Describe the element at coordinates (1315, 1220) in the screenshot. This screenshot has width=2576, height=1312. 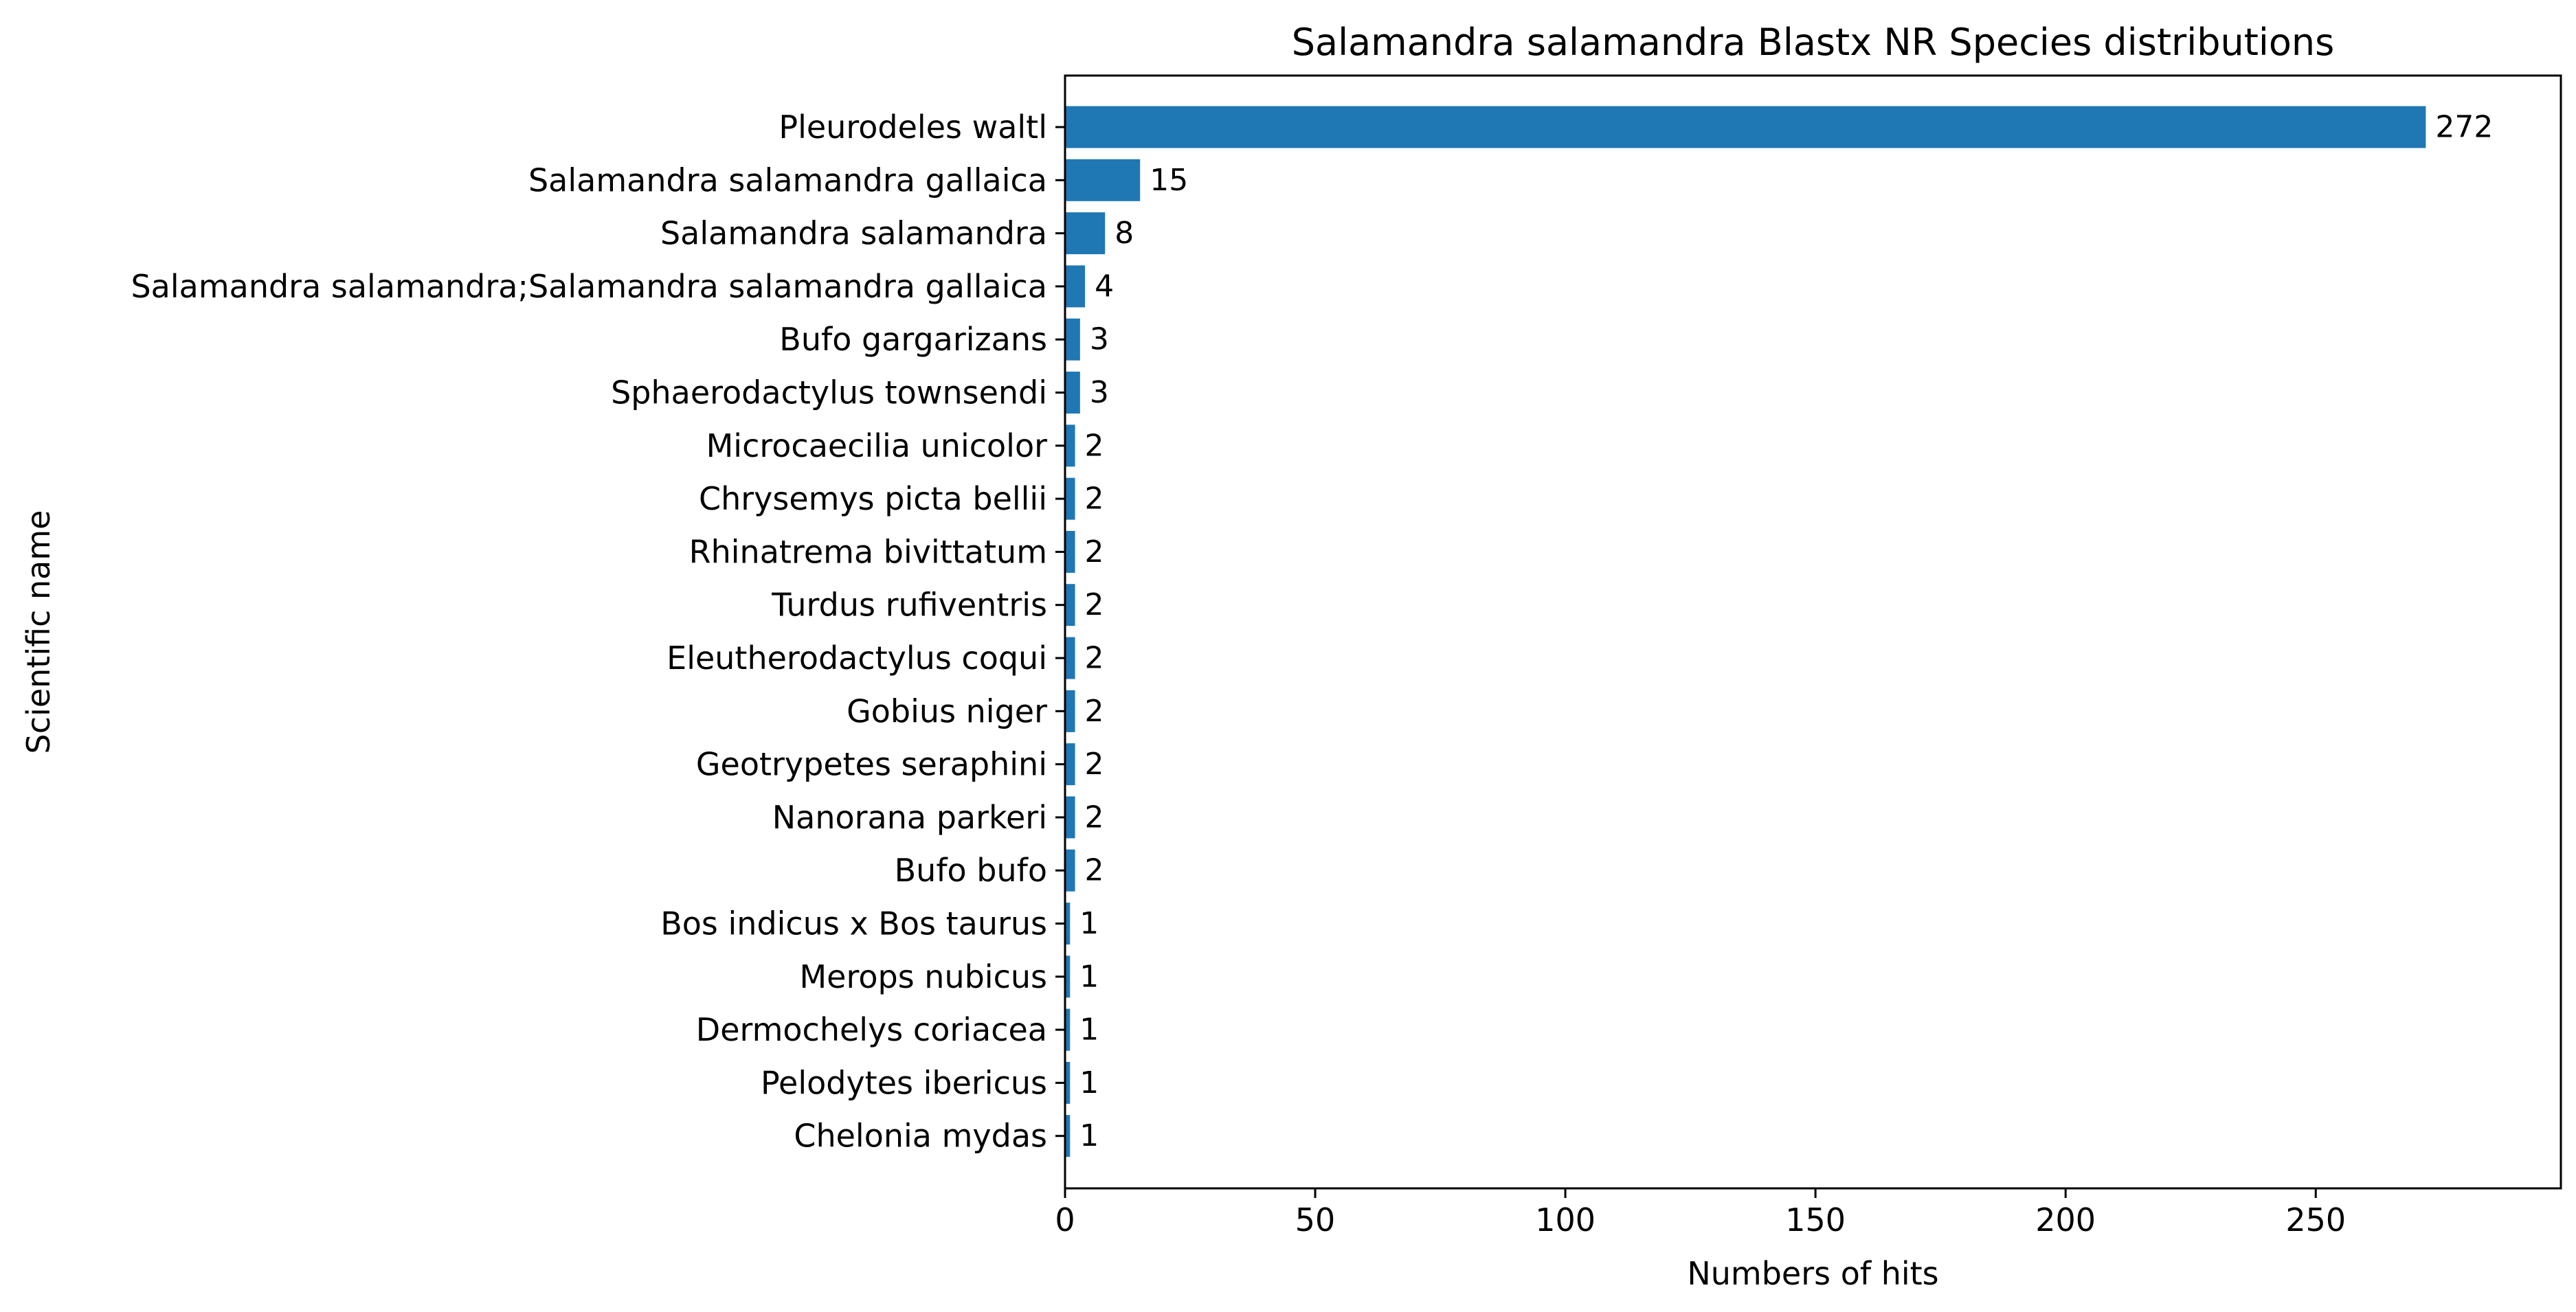
I see `x-tick-label: 50` at that location.